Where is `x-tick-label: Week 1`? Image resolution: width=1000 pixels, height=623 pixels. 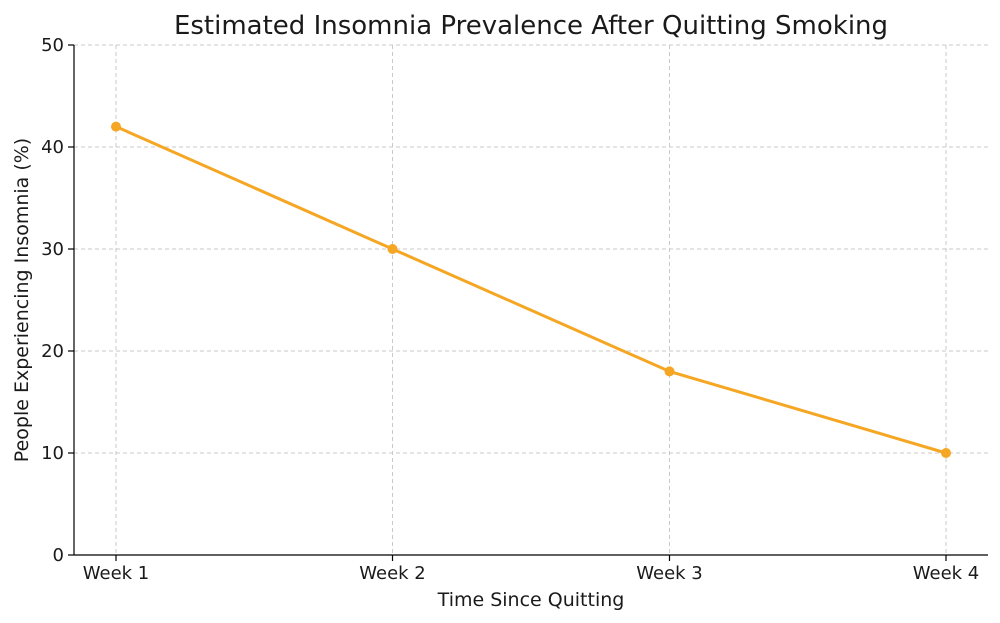
x-tick-label: Week 1 is located at coordinates (116, 573).